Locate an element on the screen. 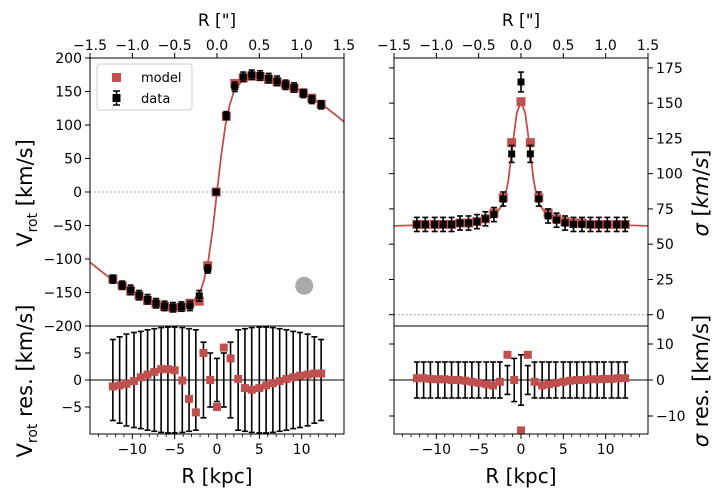  sigma-top-xtick-label: 1.5 is located at coordinates (648, 46).